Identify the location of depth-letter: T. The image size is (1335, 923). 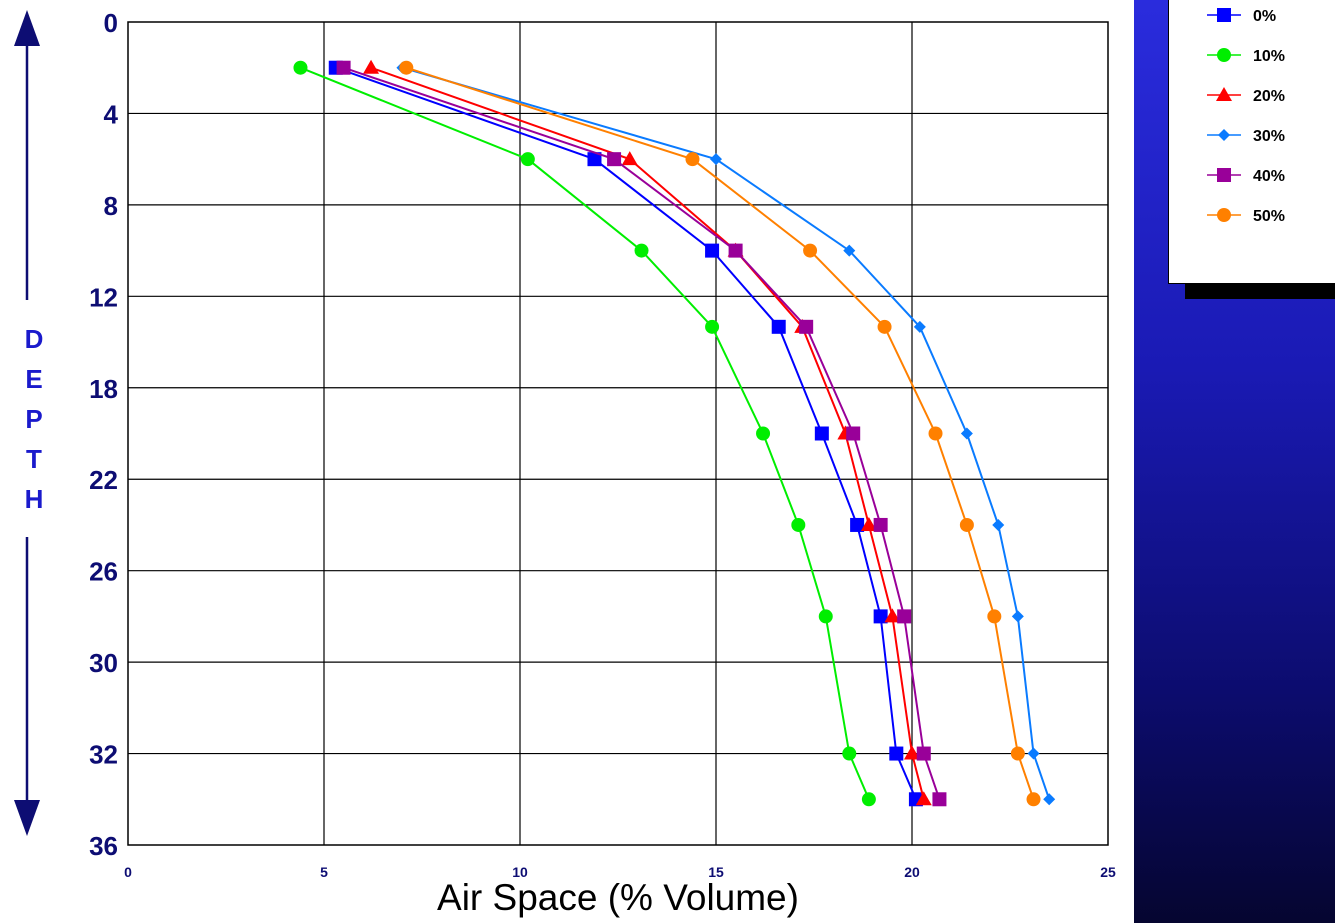
(34, 459).